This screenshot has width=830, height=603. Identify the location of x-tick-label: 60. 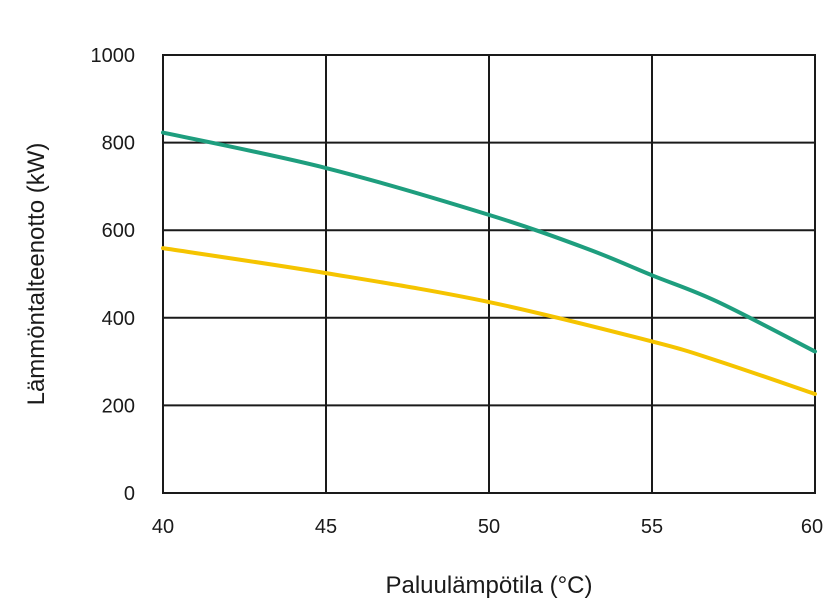
(812, 527).